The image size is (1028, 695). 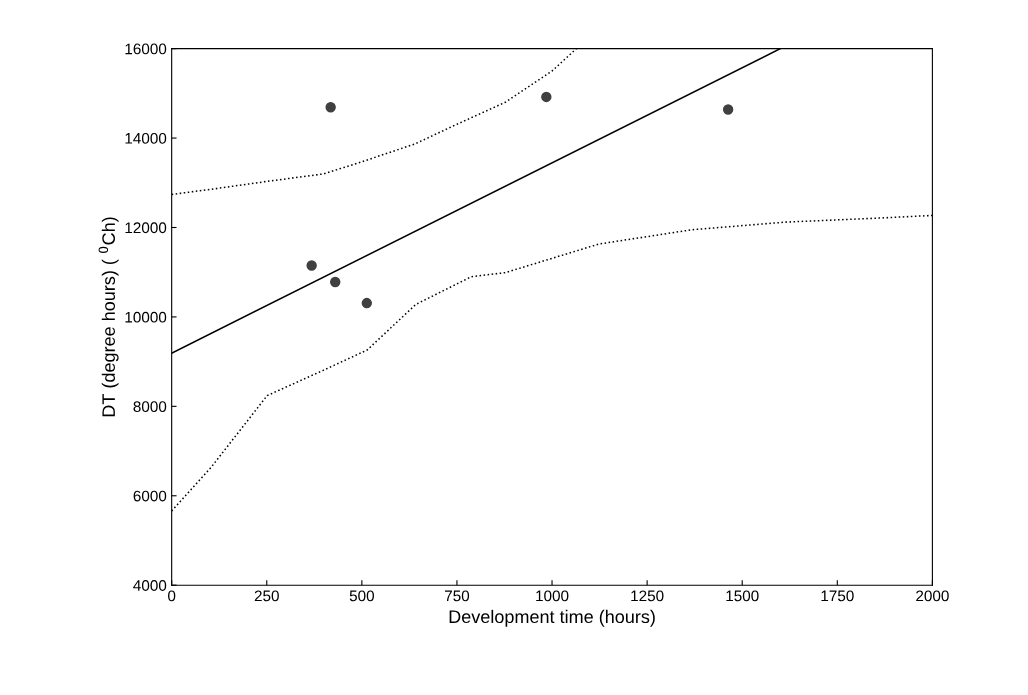 I want to click on x-tick-label: 0, so click(x=172, y=596).